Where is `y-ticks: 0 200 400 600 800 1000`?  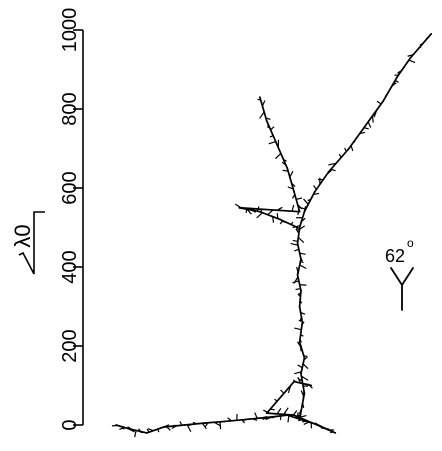
y-ticks: 0 200 400 600 800 1000 is located at coordinates (71, 219).